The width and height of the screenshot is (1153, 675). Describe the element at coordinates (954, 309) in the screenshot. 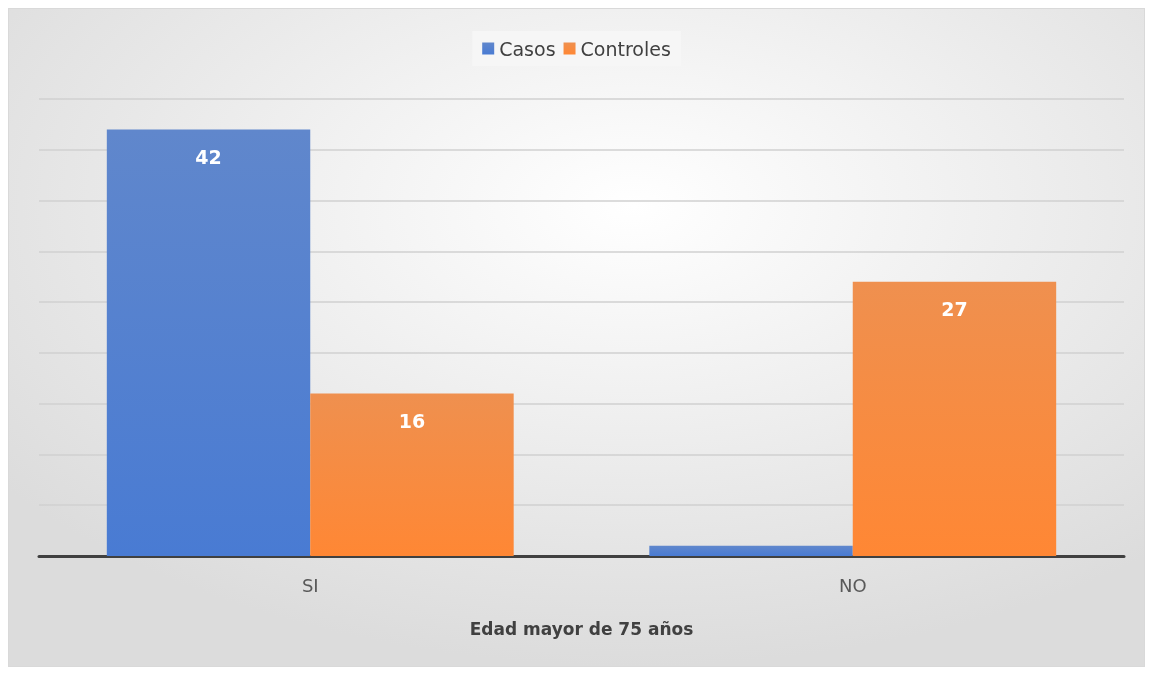

I see `data-label: 27` at that location.